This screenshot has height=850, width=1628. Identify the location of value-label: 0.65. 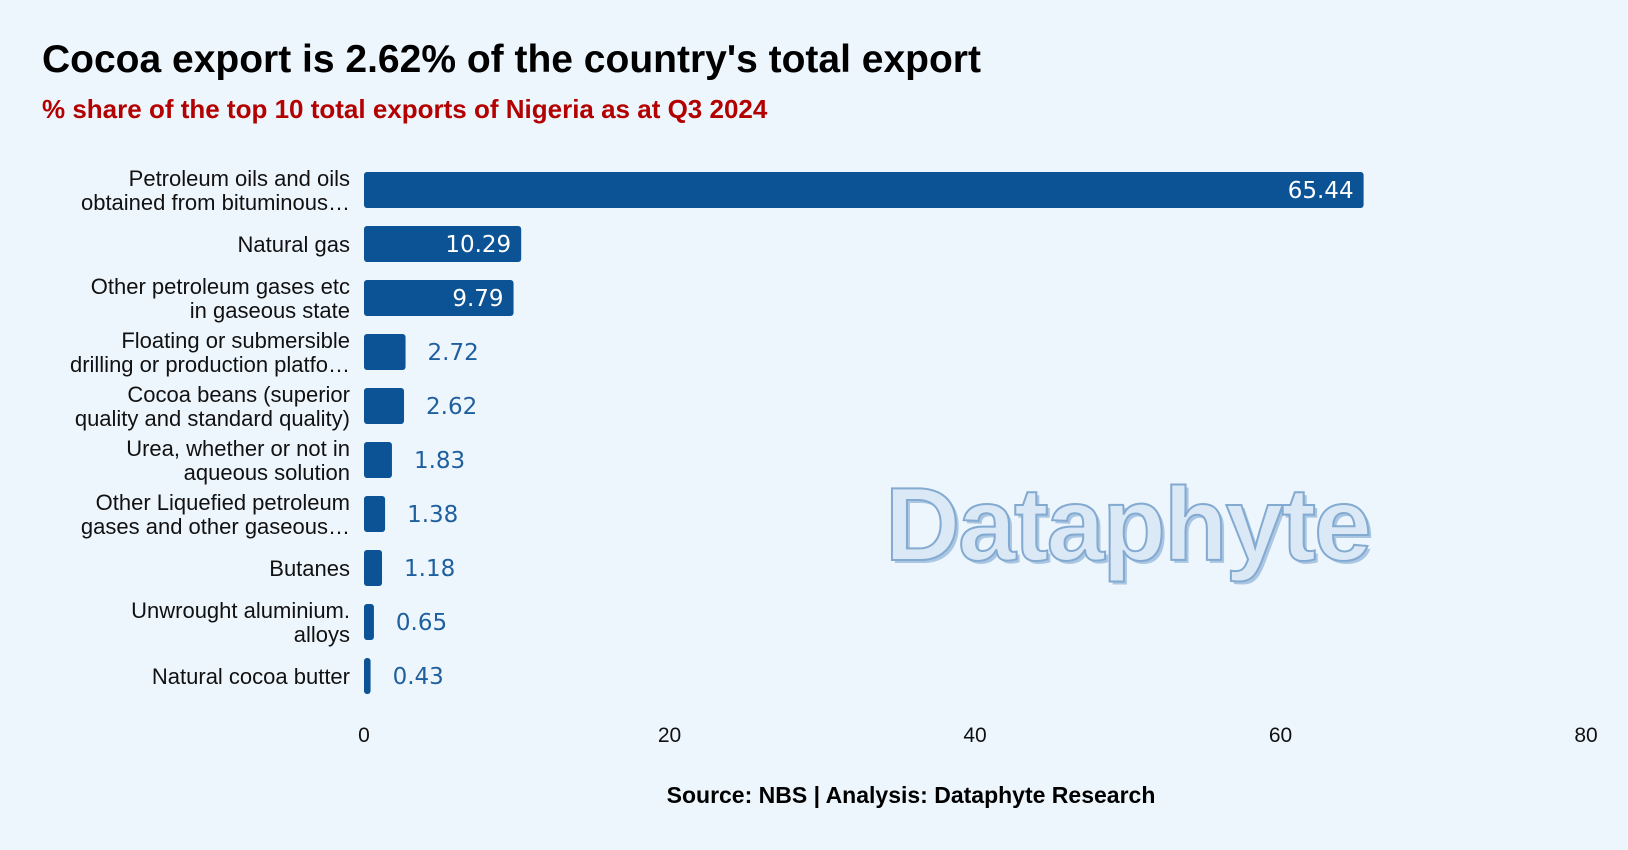
(421, 623).